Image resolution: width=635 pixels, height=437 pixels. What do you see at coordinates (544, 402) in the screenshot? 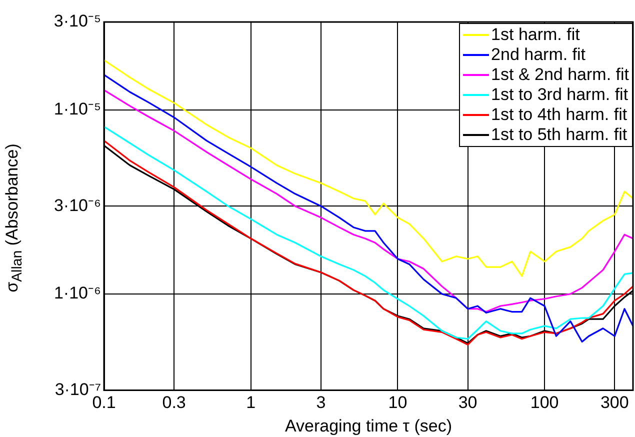
I see `x-tick-label: 100` at bounding box center [544, 402].